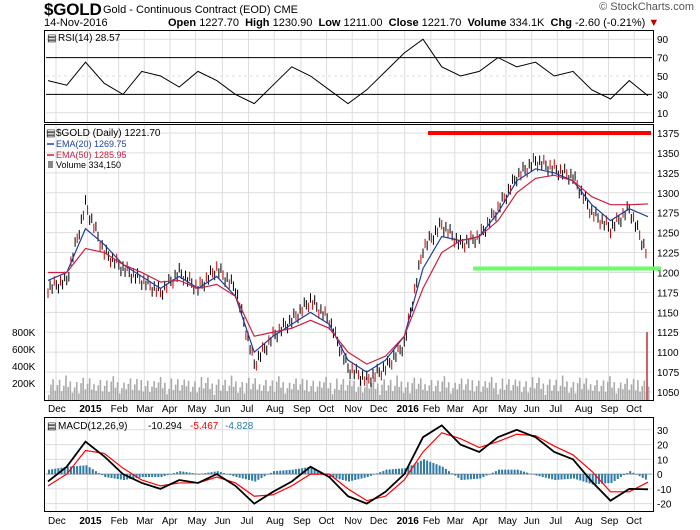  Describe the element at coordinates (432, 521) in the screenshot. I see `x-tick-label-bottom: Feb` at that location.